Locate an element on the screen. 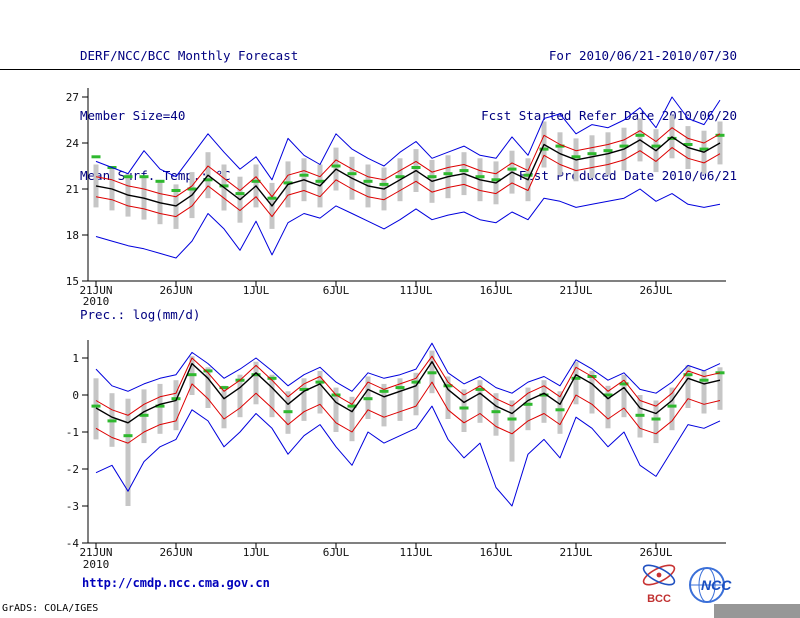 The image size is (800, 618). window-corner is located at coordinates (757, 611).